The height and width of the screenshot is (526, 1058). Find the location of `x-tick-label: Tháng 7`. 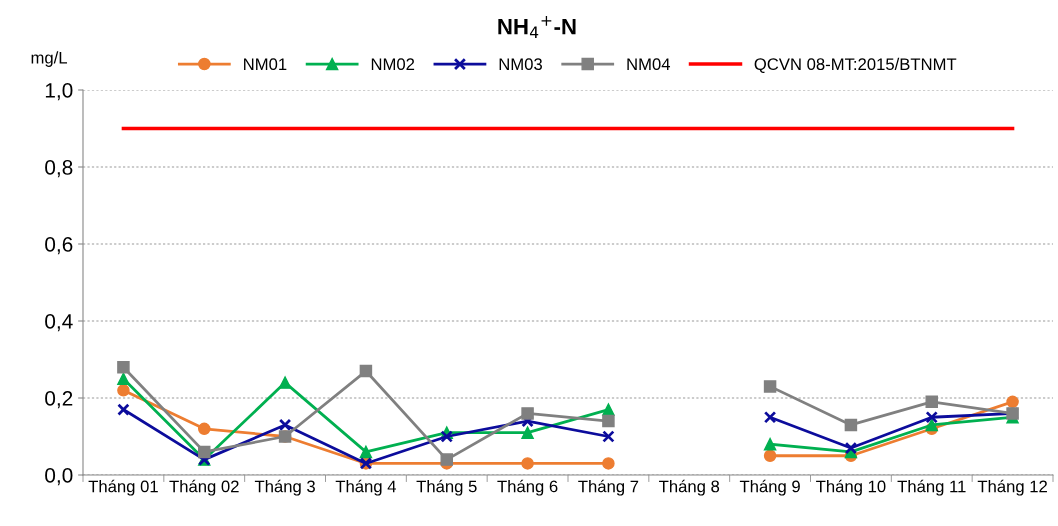

x-tick-label: Tháng 7 is located at coordinates (608, 487).